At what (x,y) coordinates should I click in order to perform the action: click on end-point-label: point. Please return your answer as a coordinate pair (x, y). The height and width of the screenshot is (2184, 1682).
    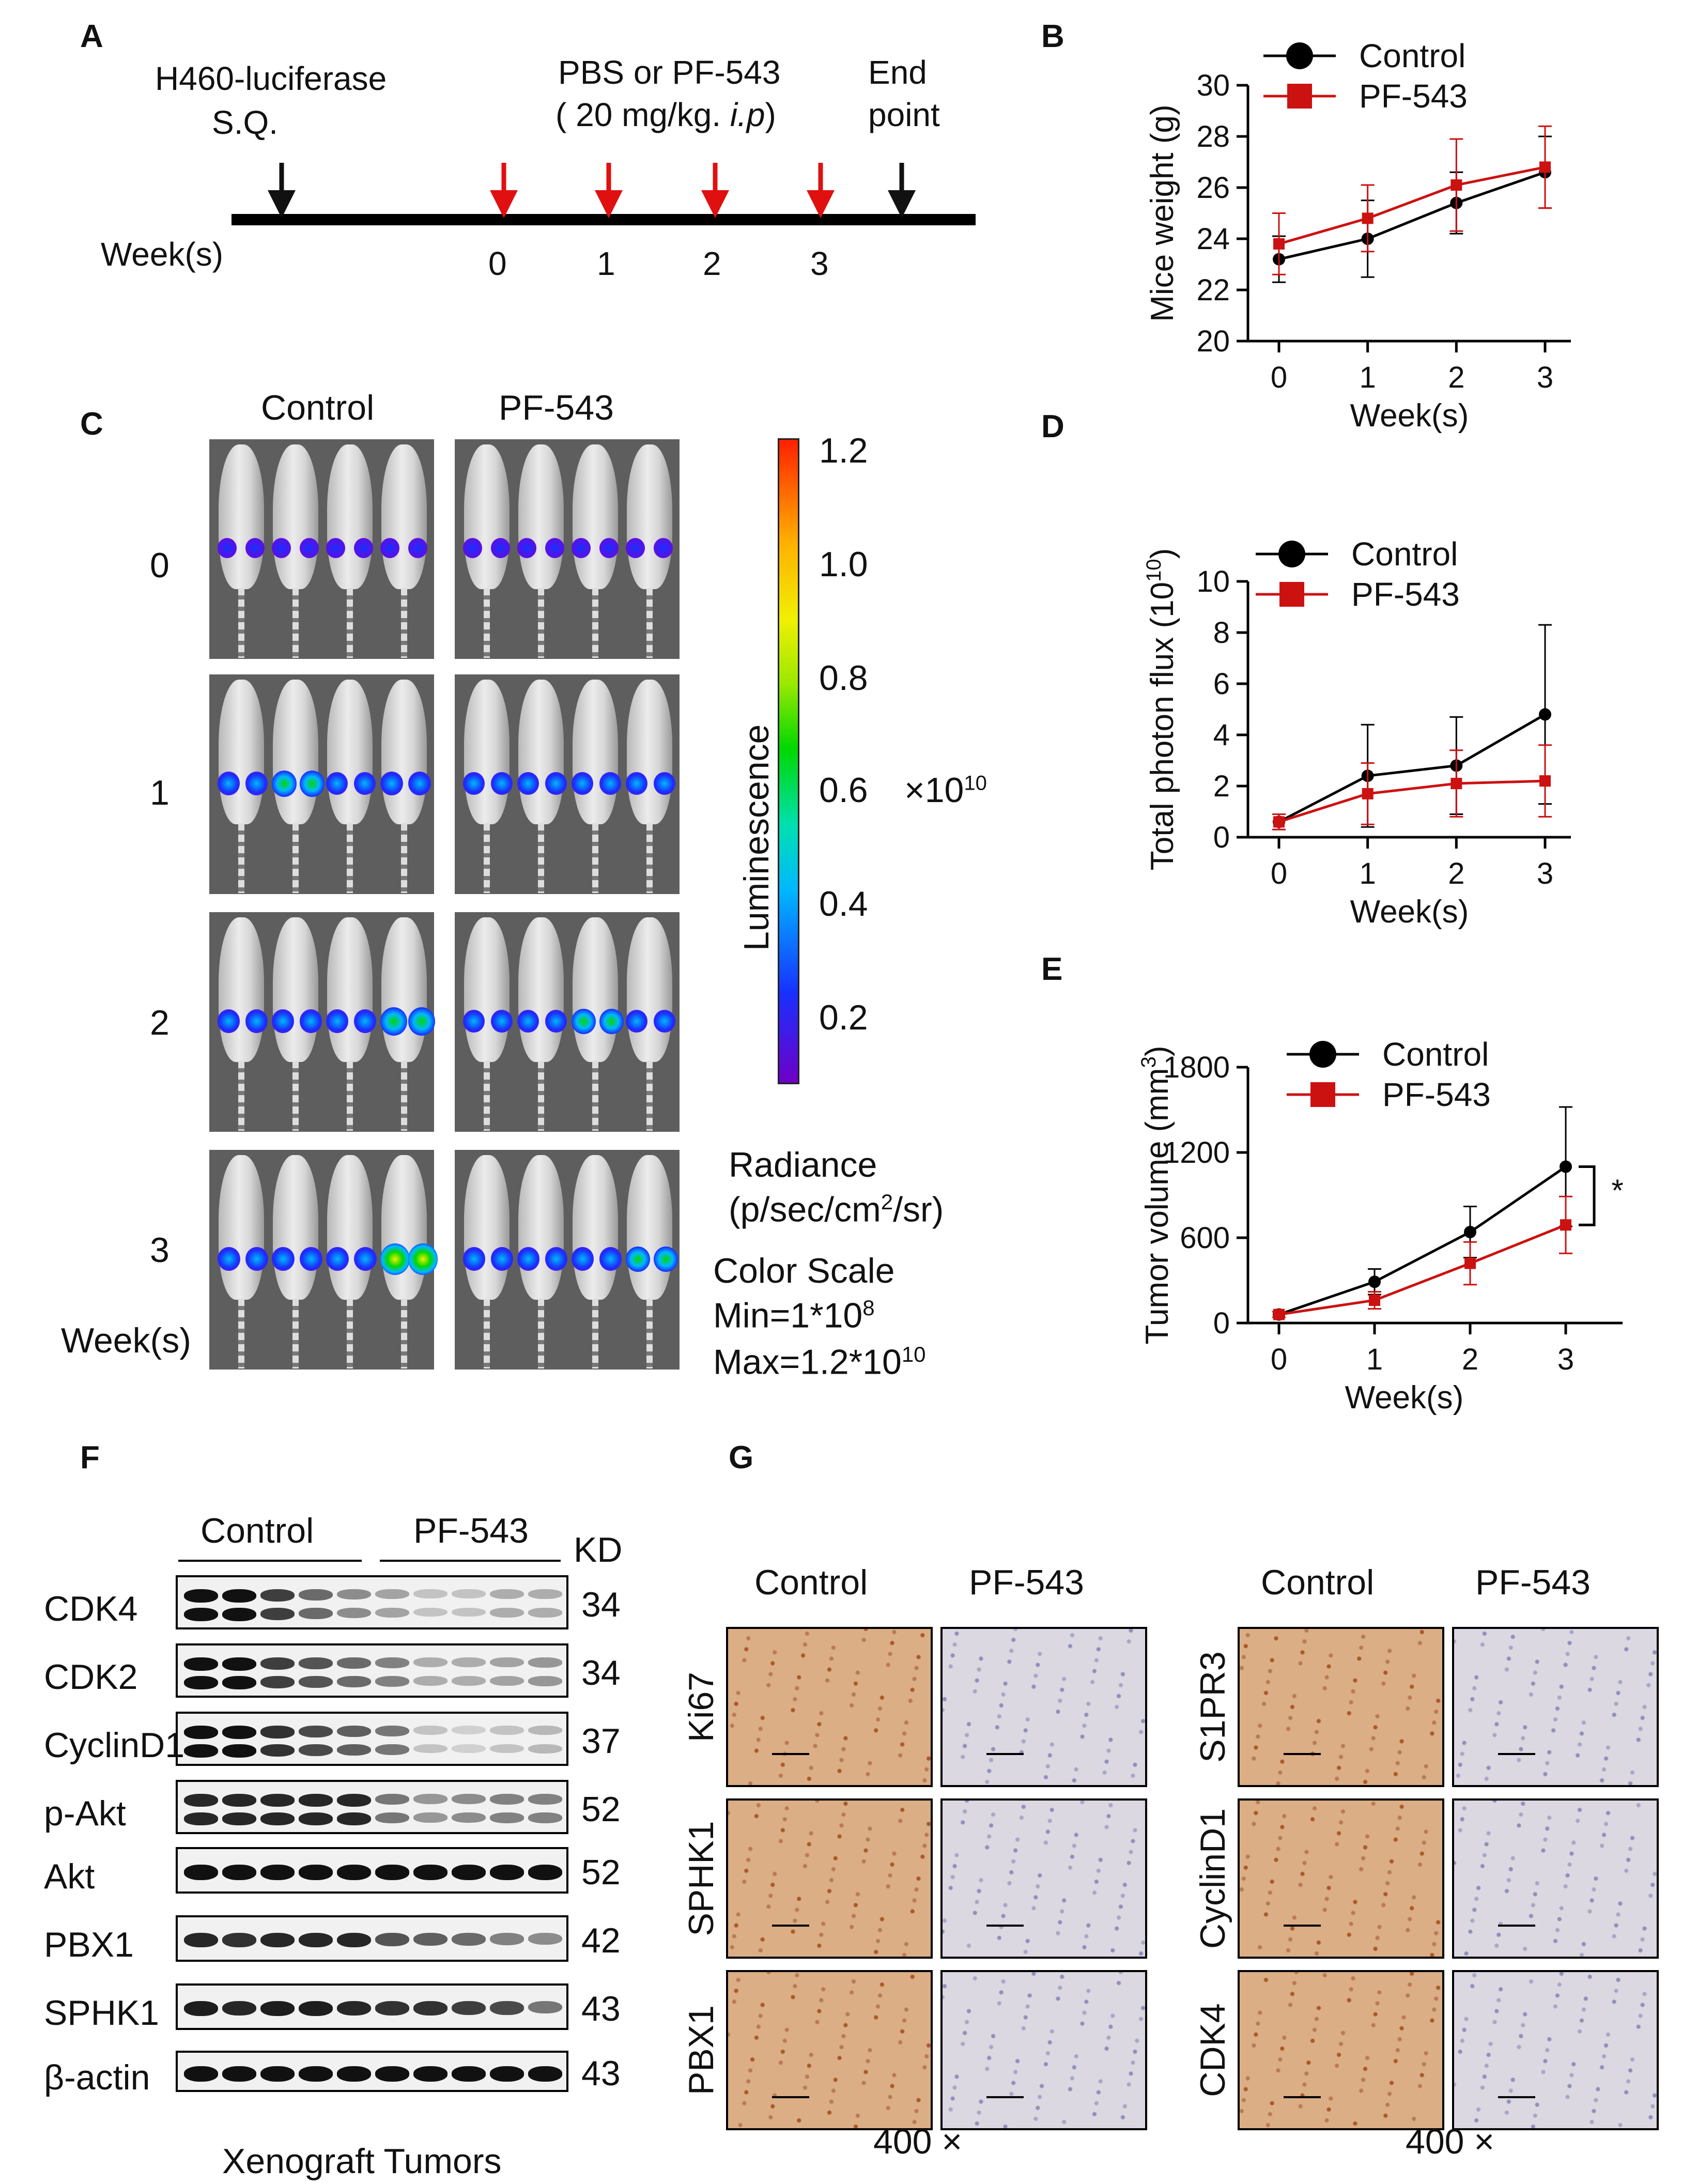
    Looking at the image, I should click on (904, 114).